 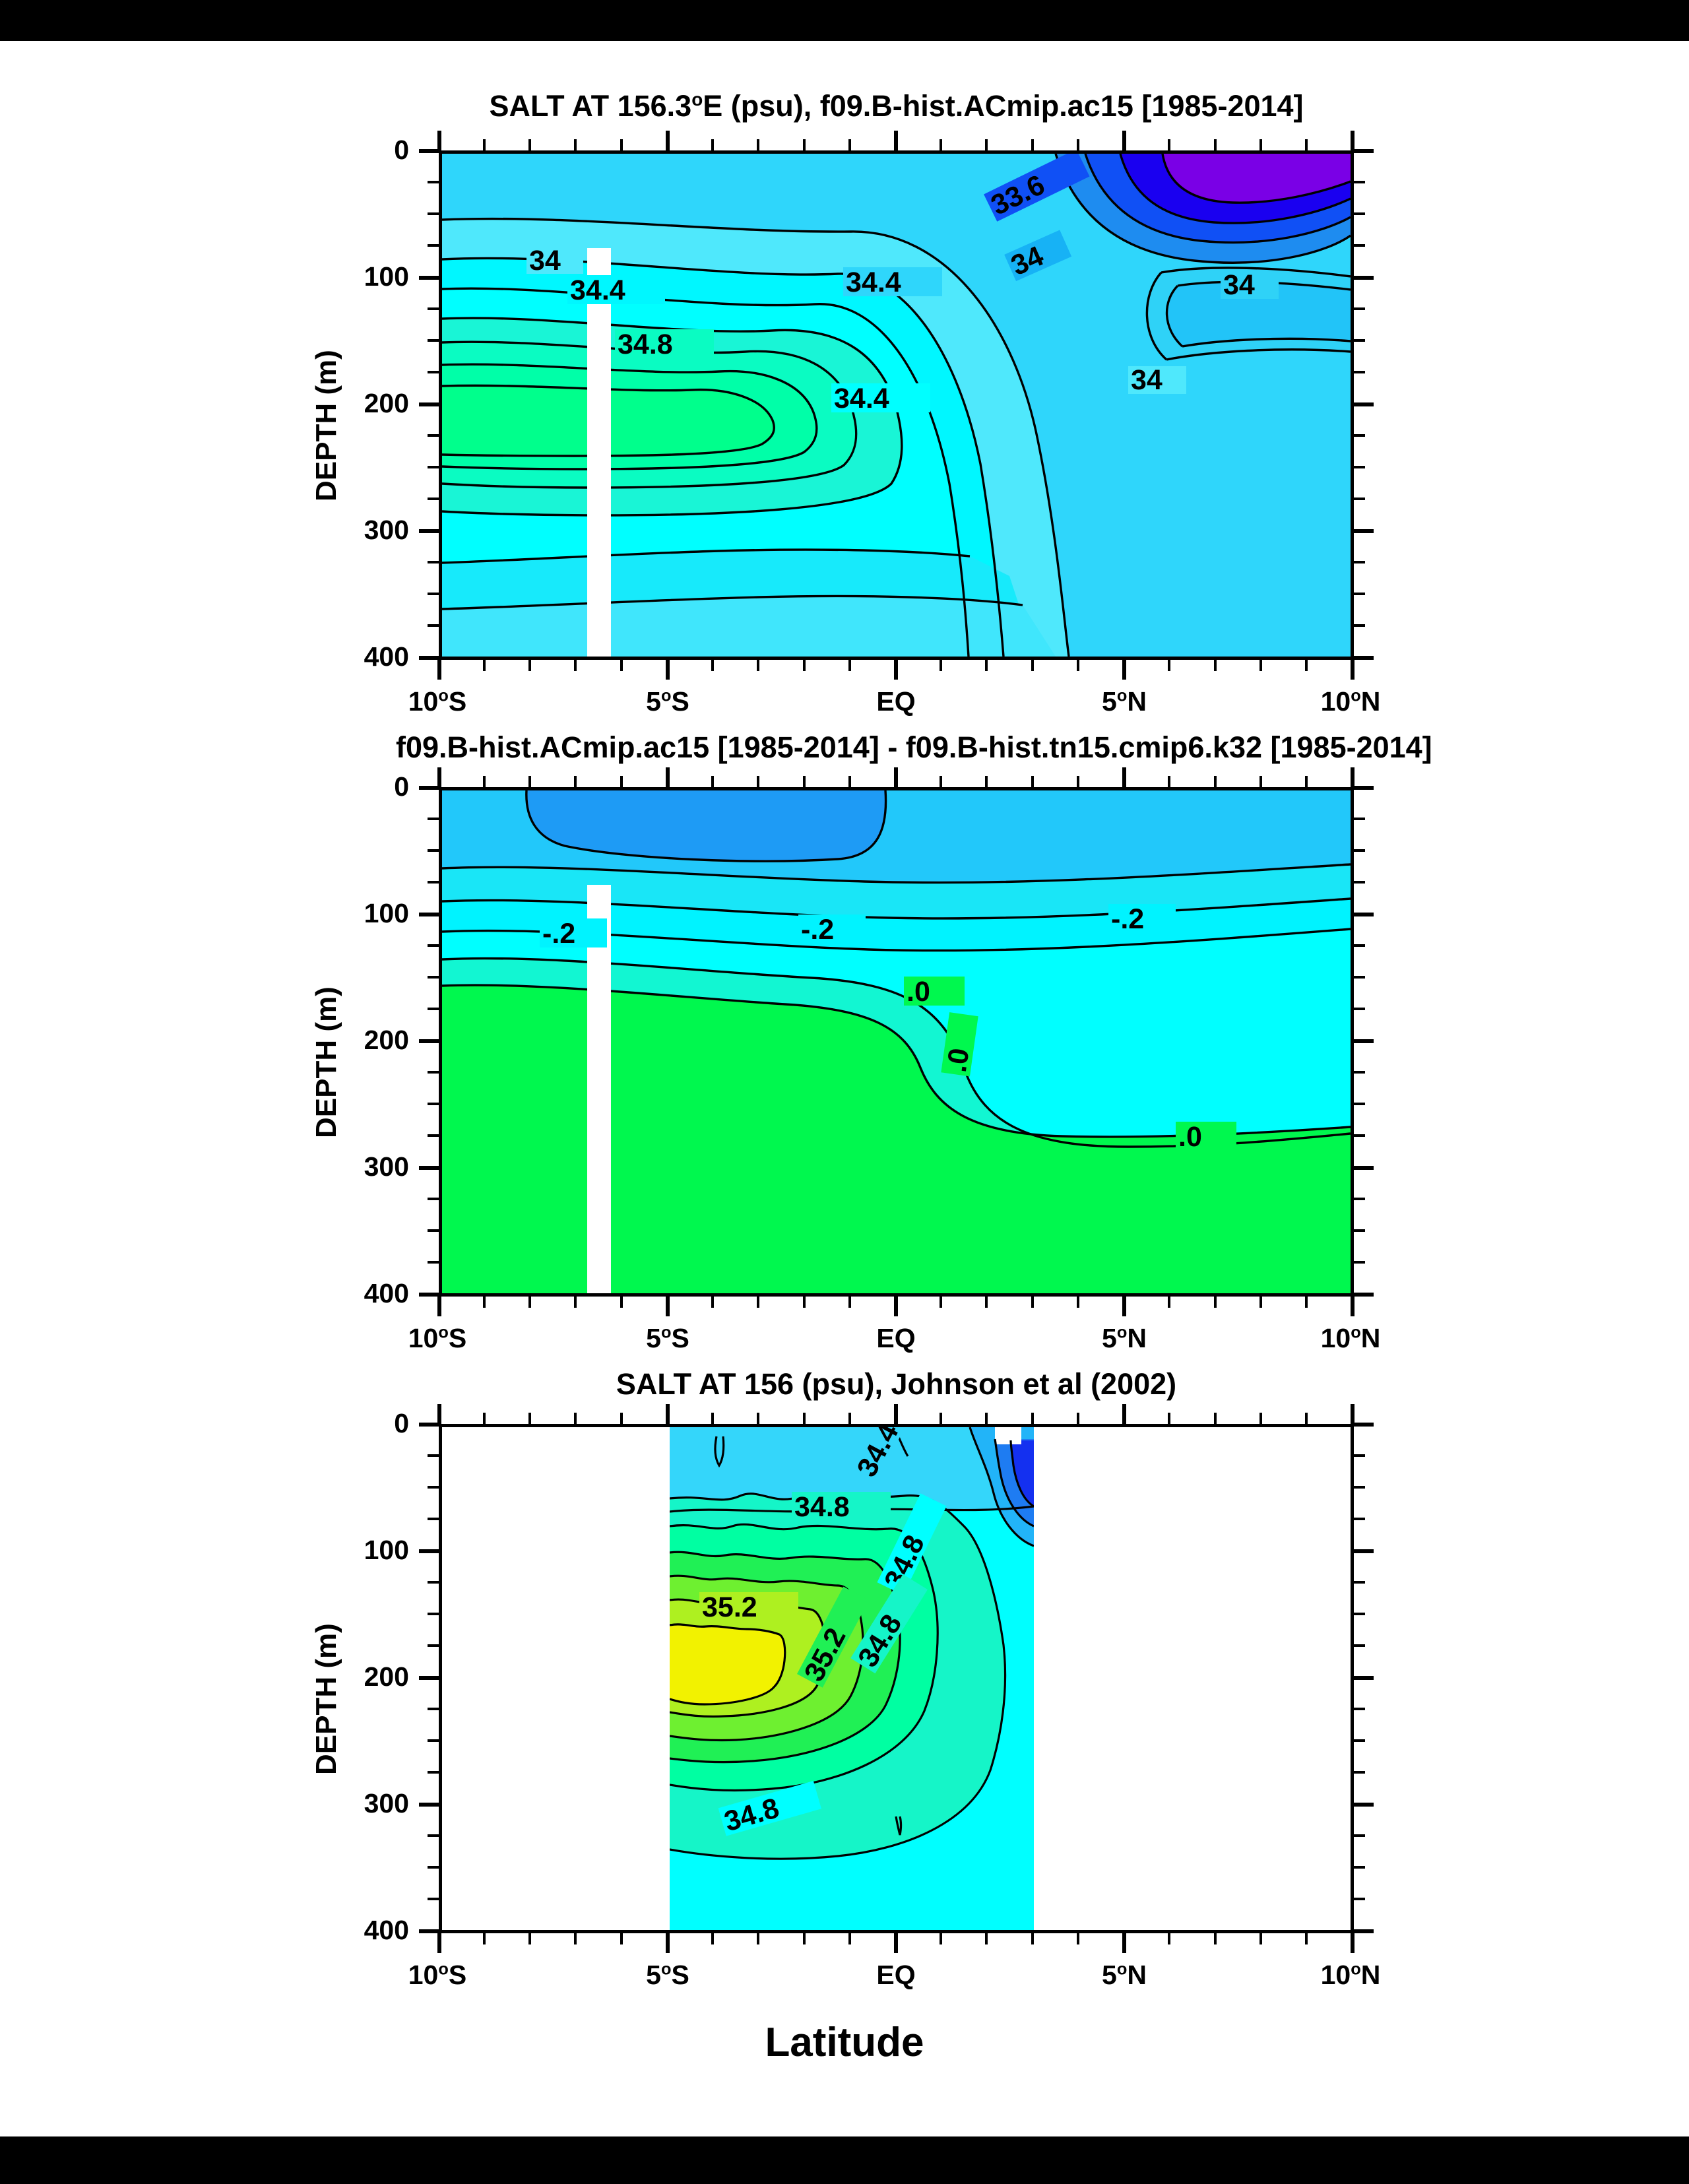 I want to click on plot-area-observations: 34.8 34.4 34.8 35.2 35.2, so click(x=897, y=1678).